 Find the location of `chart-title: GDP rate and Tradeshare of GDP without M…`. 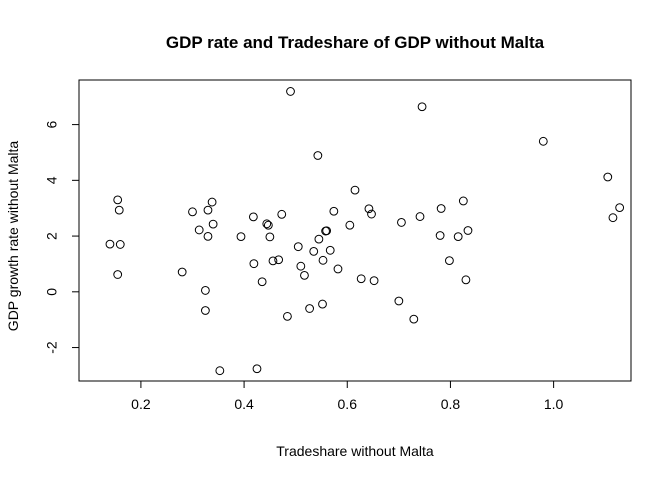

chart-title: GDP rate and Tradeshare of GDP without M… is located at coordinates (355, 42).